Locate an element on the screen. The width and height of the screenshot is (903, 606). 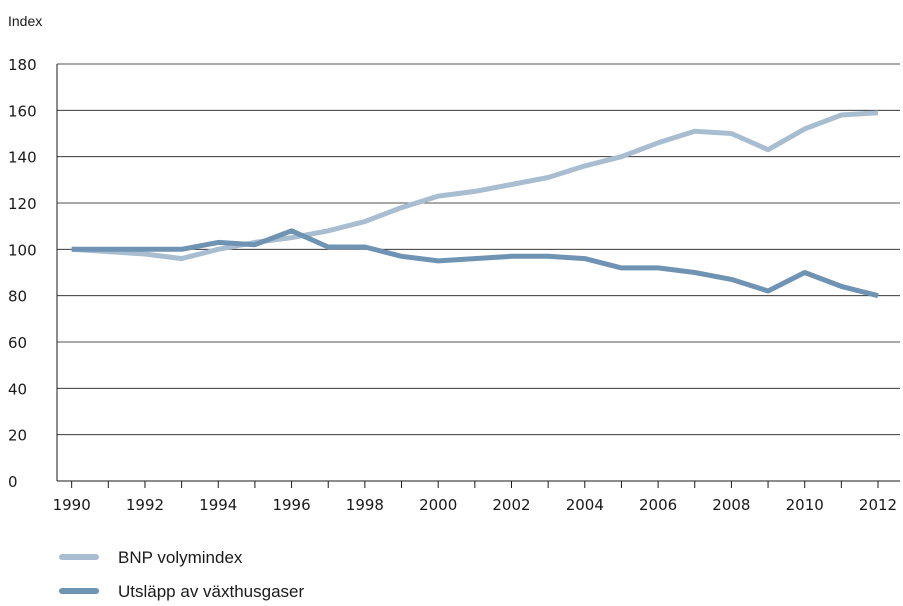
y-tick-label: 80 is located at coordinates (17, 297).